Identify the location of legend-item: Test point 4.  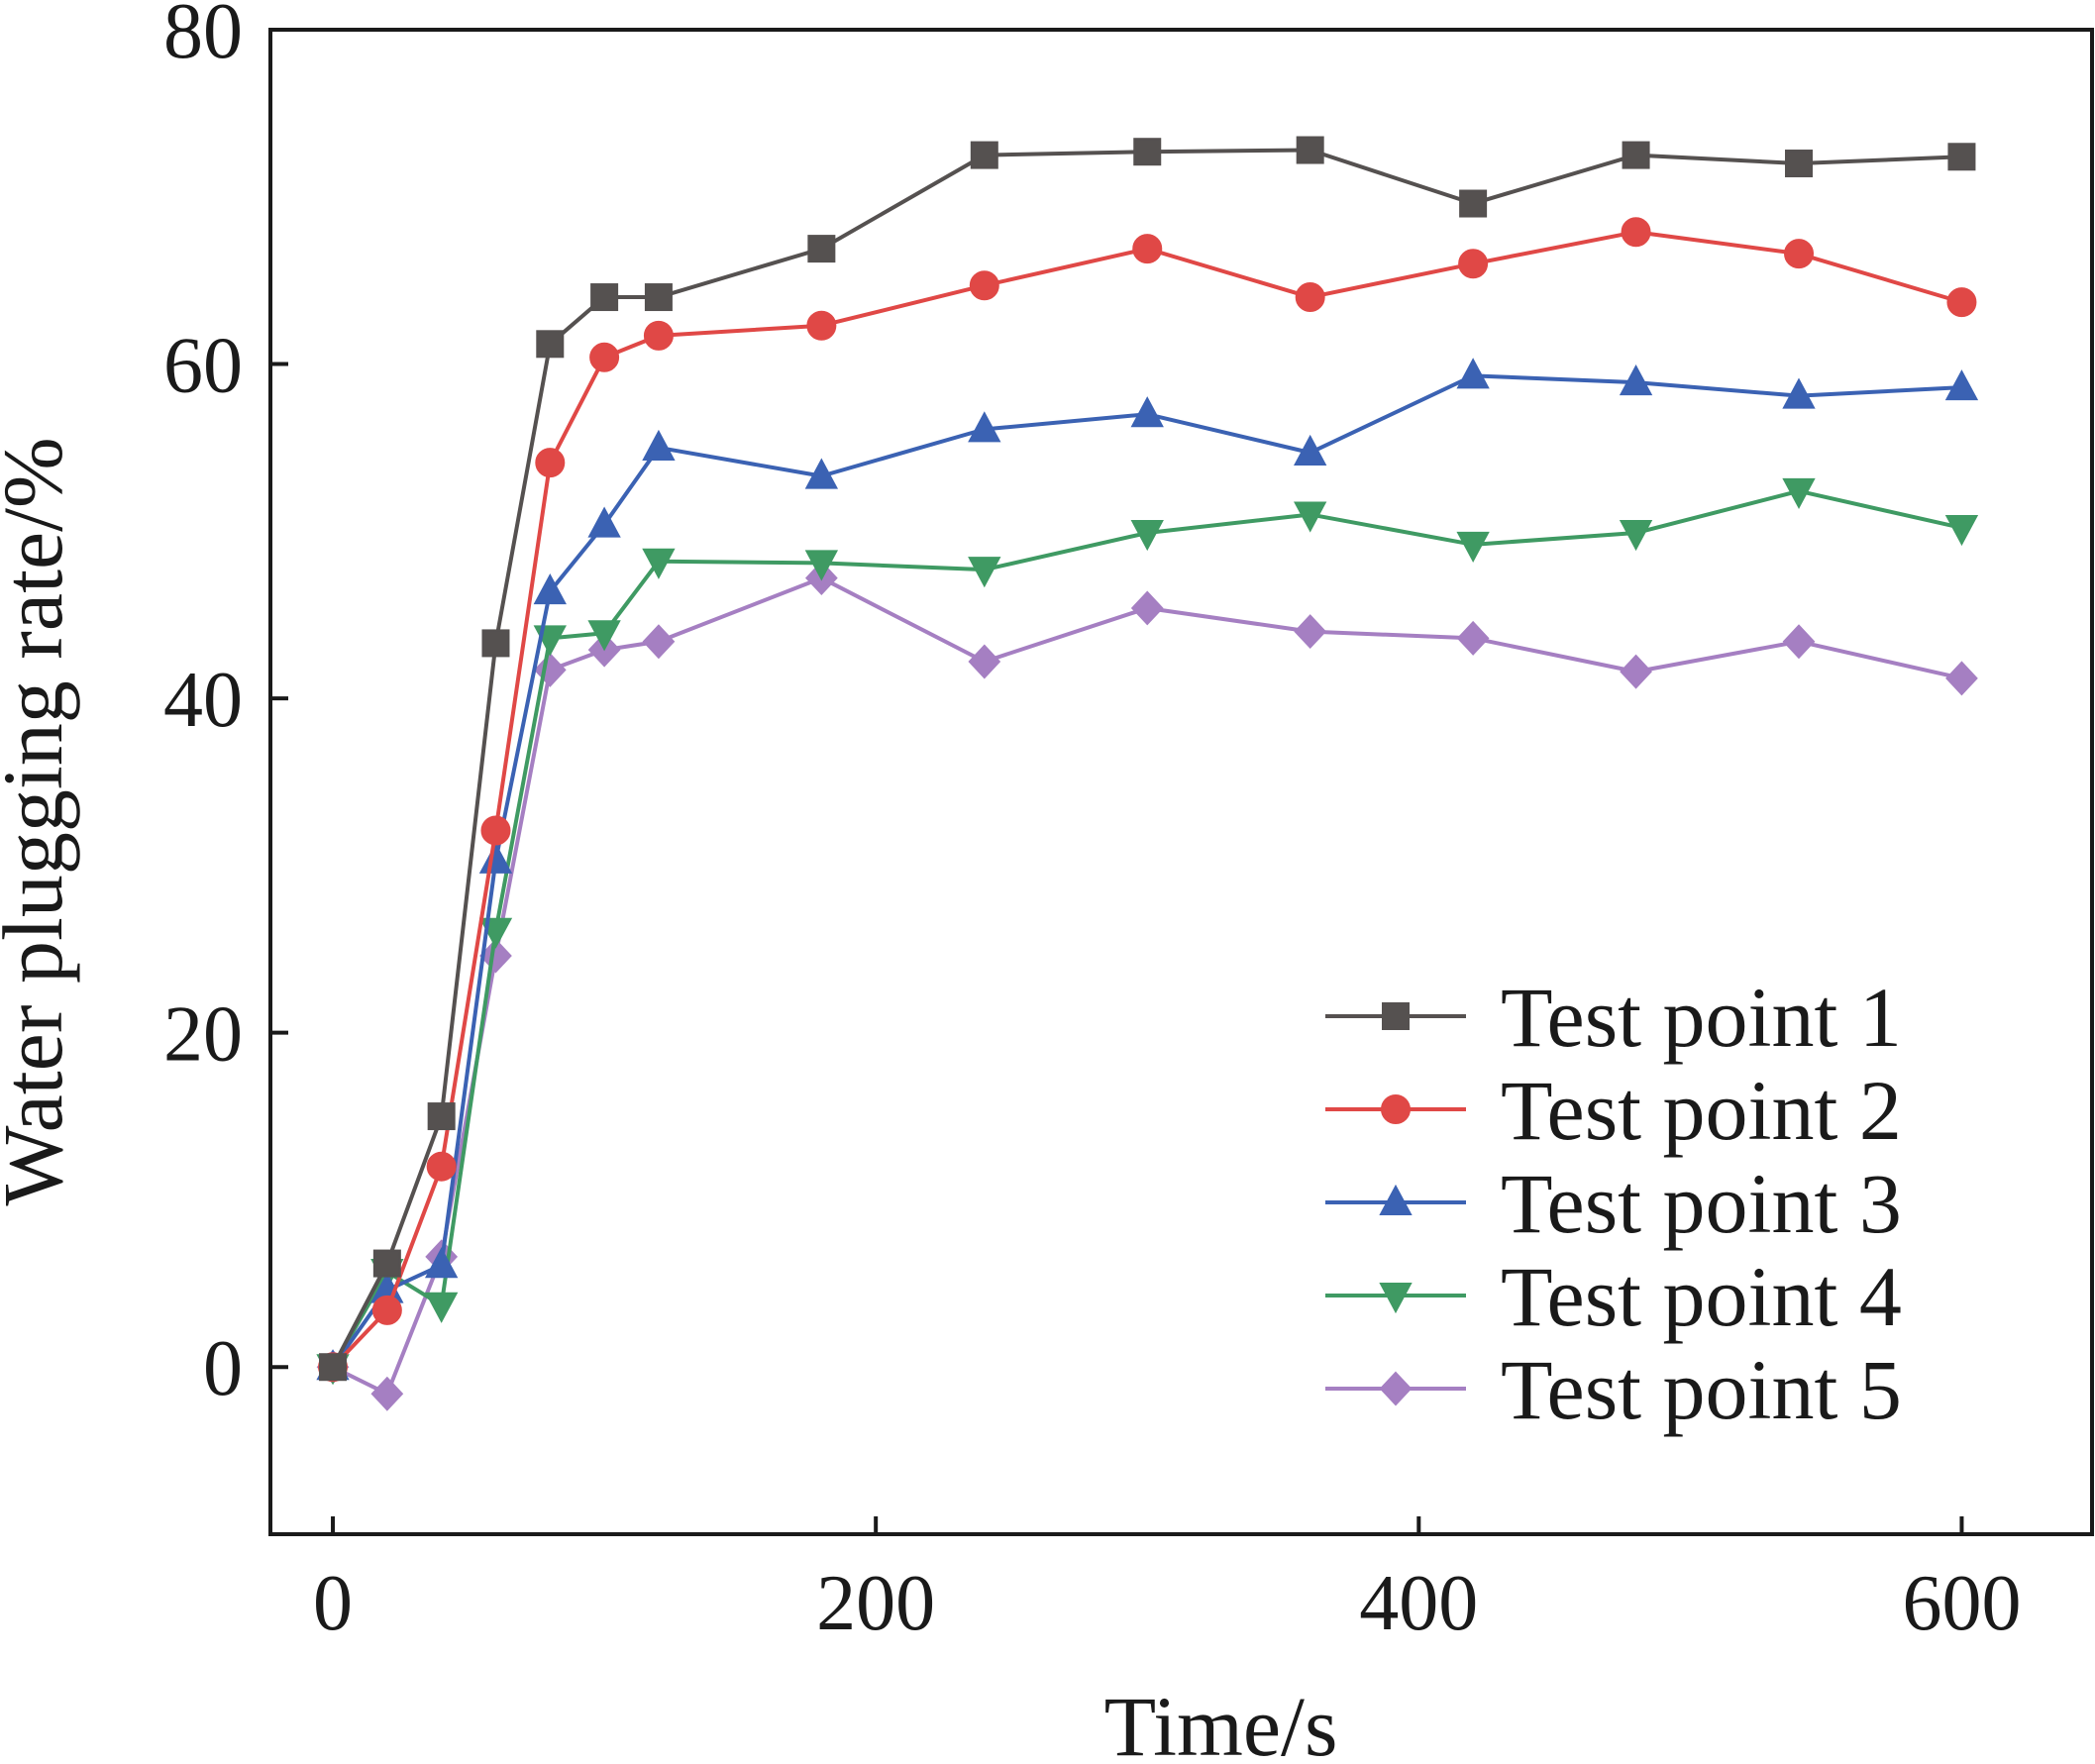
(1613, 1297).